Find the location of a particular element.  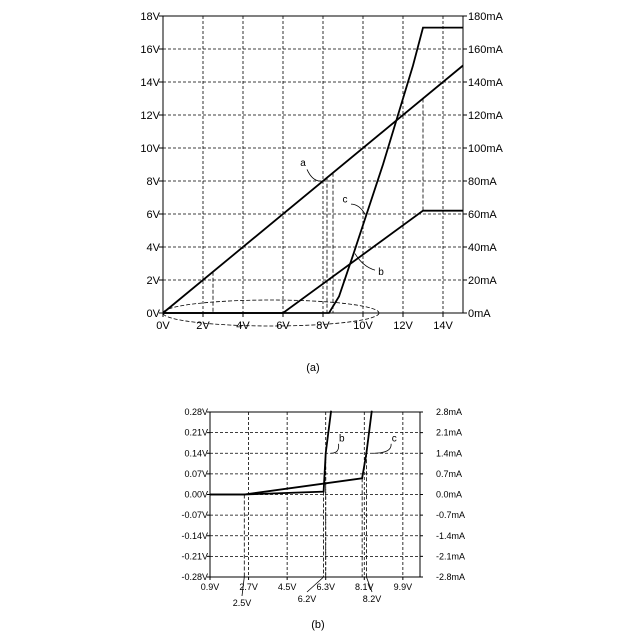

x-tick-label: 4.5V is located at coordinates (287, 587).